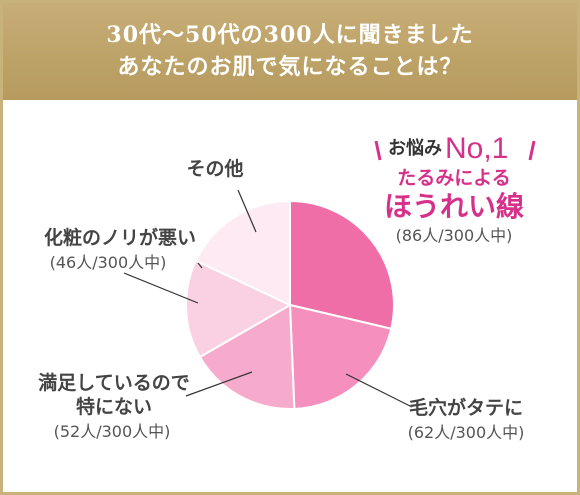 The height and width of the screenshot is (495, 580). Describe the element at coordinates (342, 264) in the screenshot. I see `pie-slice-top-concern` at that location.